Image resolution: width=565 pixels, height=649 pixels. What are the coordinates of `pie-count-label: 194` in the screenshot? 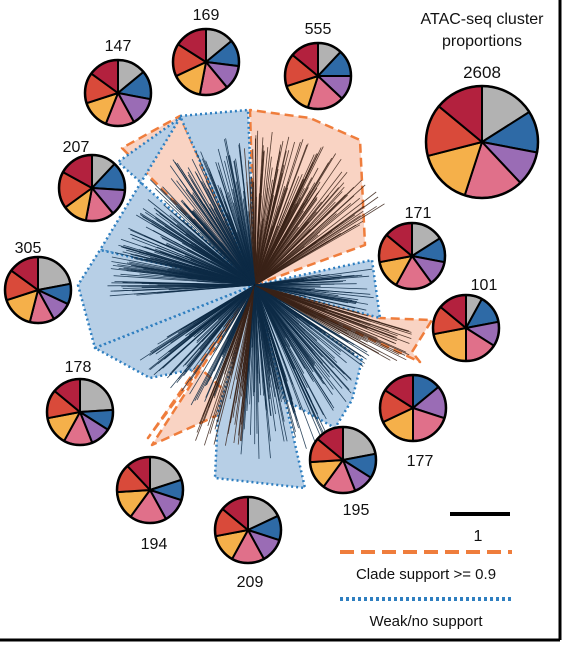 It's located at (154, 544).